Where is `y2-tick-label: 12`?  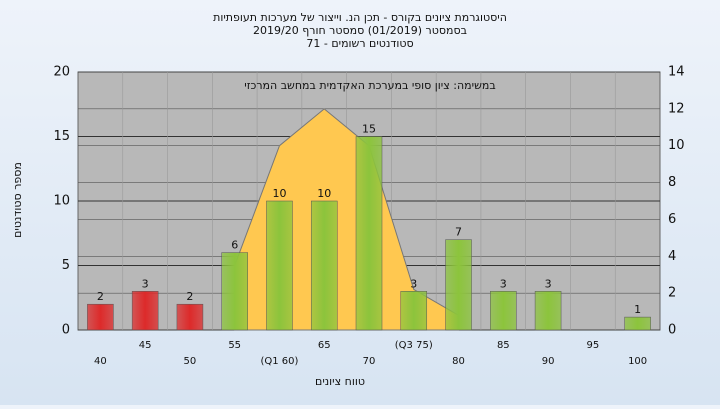 y2-tick-label: 12 is located at coordinates (676, 108).